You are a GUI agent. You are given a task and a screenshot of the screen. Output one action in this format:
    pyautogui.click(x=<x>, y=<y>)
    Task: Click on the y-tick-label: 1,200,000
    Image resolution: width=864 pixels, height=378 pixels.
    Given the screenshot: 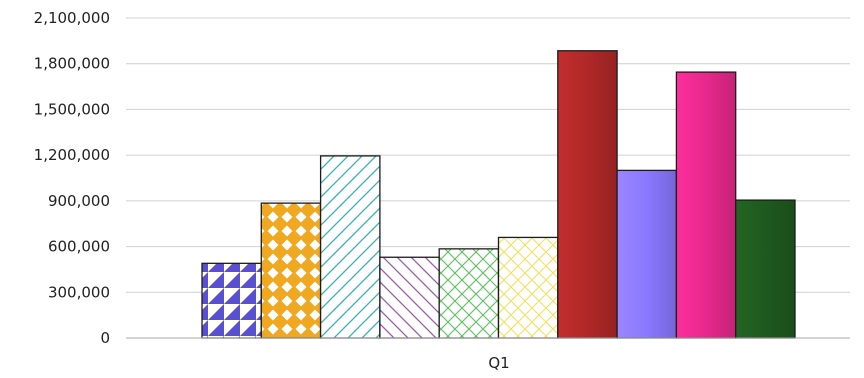 What is the action you would take?
    pyautogui.click(x=72, y=155)
    